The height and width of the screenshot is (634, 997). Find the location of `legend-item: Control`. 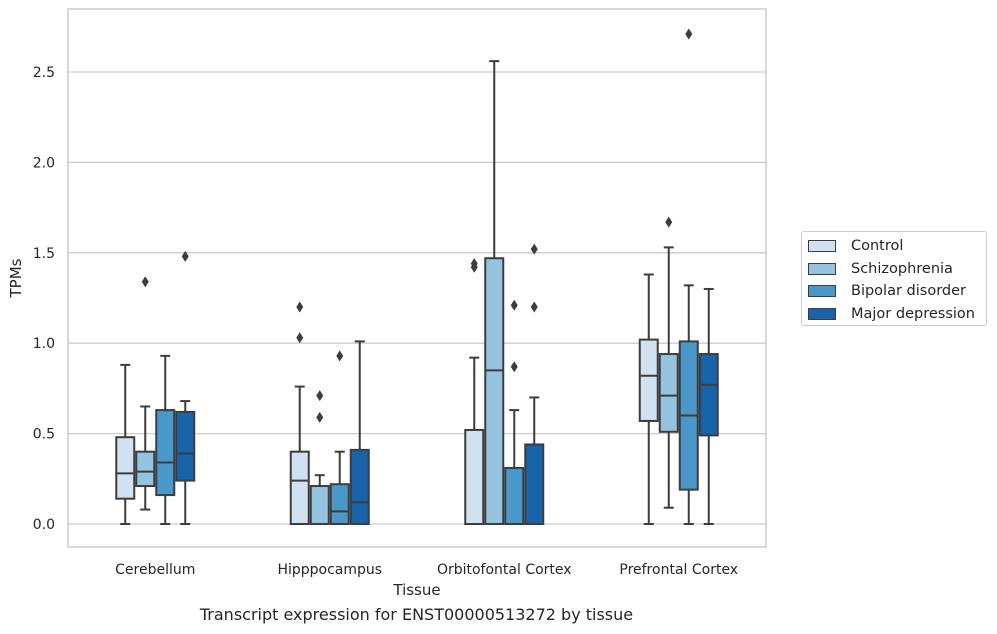

legend-item: Control is located at coordinates (855, 246).